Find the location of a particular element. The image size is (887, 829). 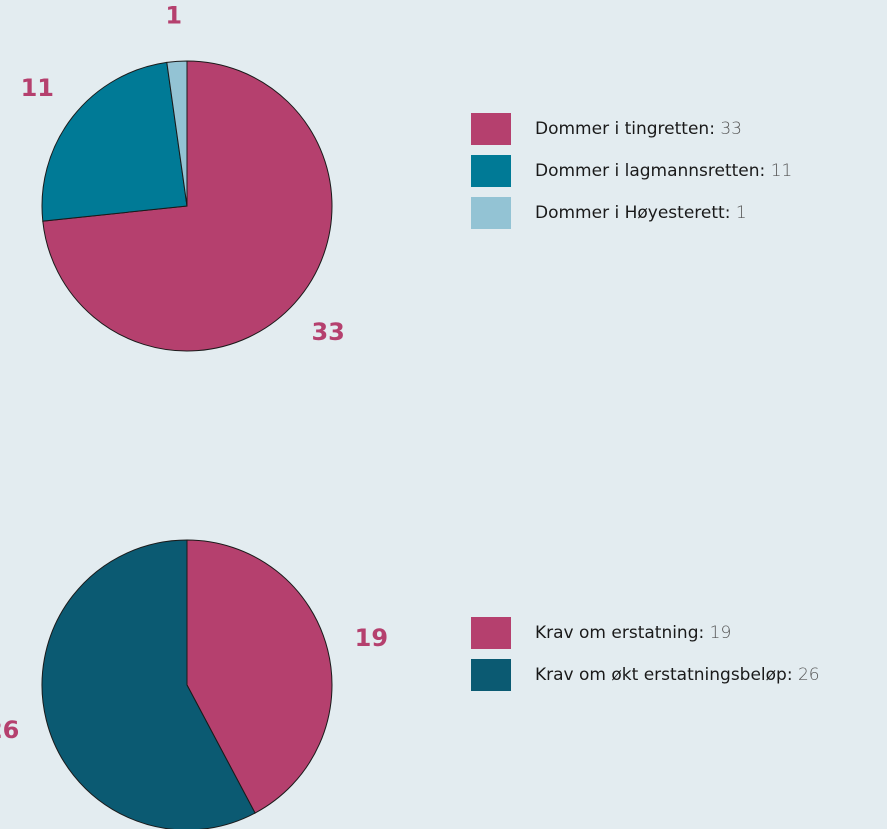

legend-item: Dommer i lagmannsretten11 is located at coordinates (631, 171).